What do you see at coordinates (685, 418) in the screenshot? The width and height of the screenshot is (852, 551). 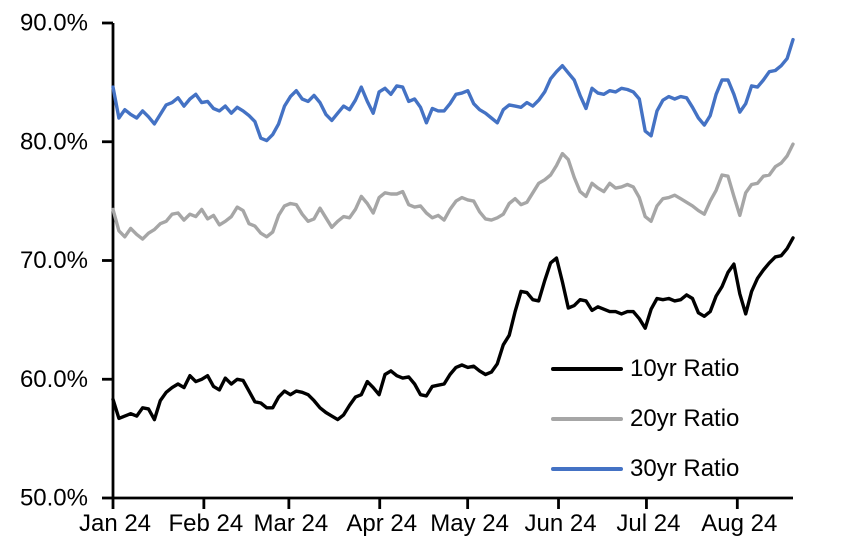 I see `legend-label-20yr: 20yr Ratio` at bounding box center [685, 418].